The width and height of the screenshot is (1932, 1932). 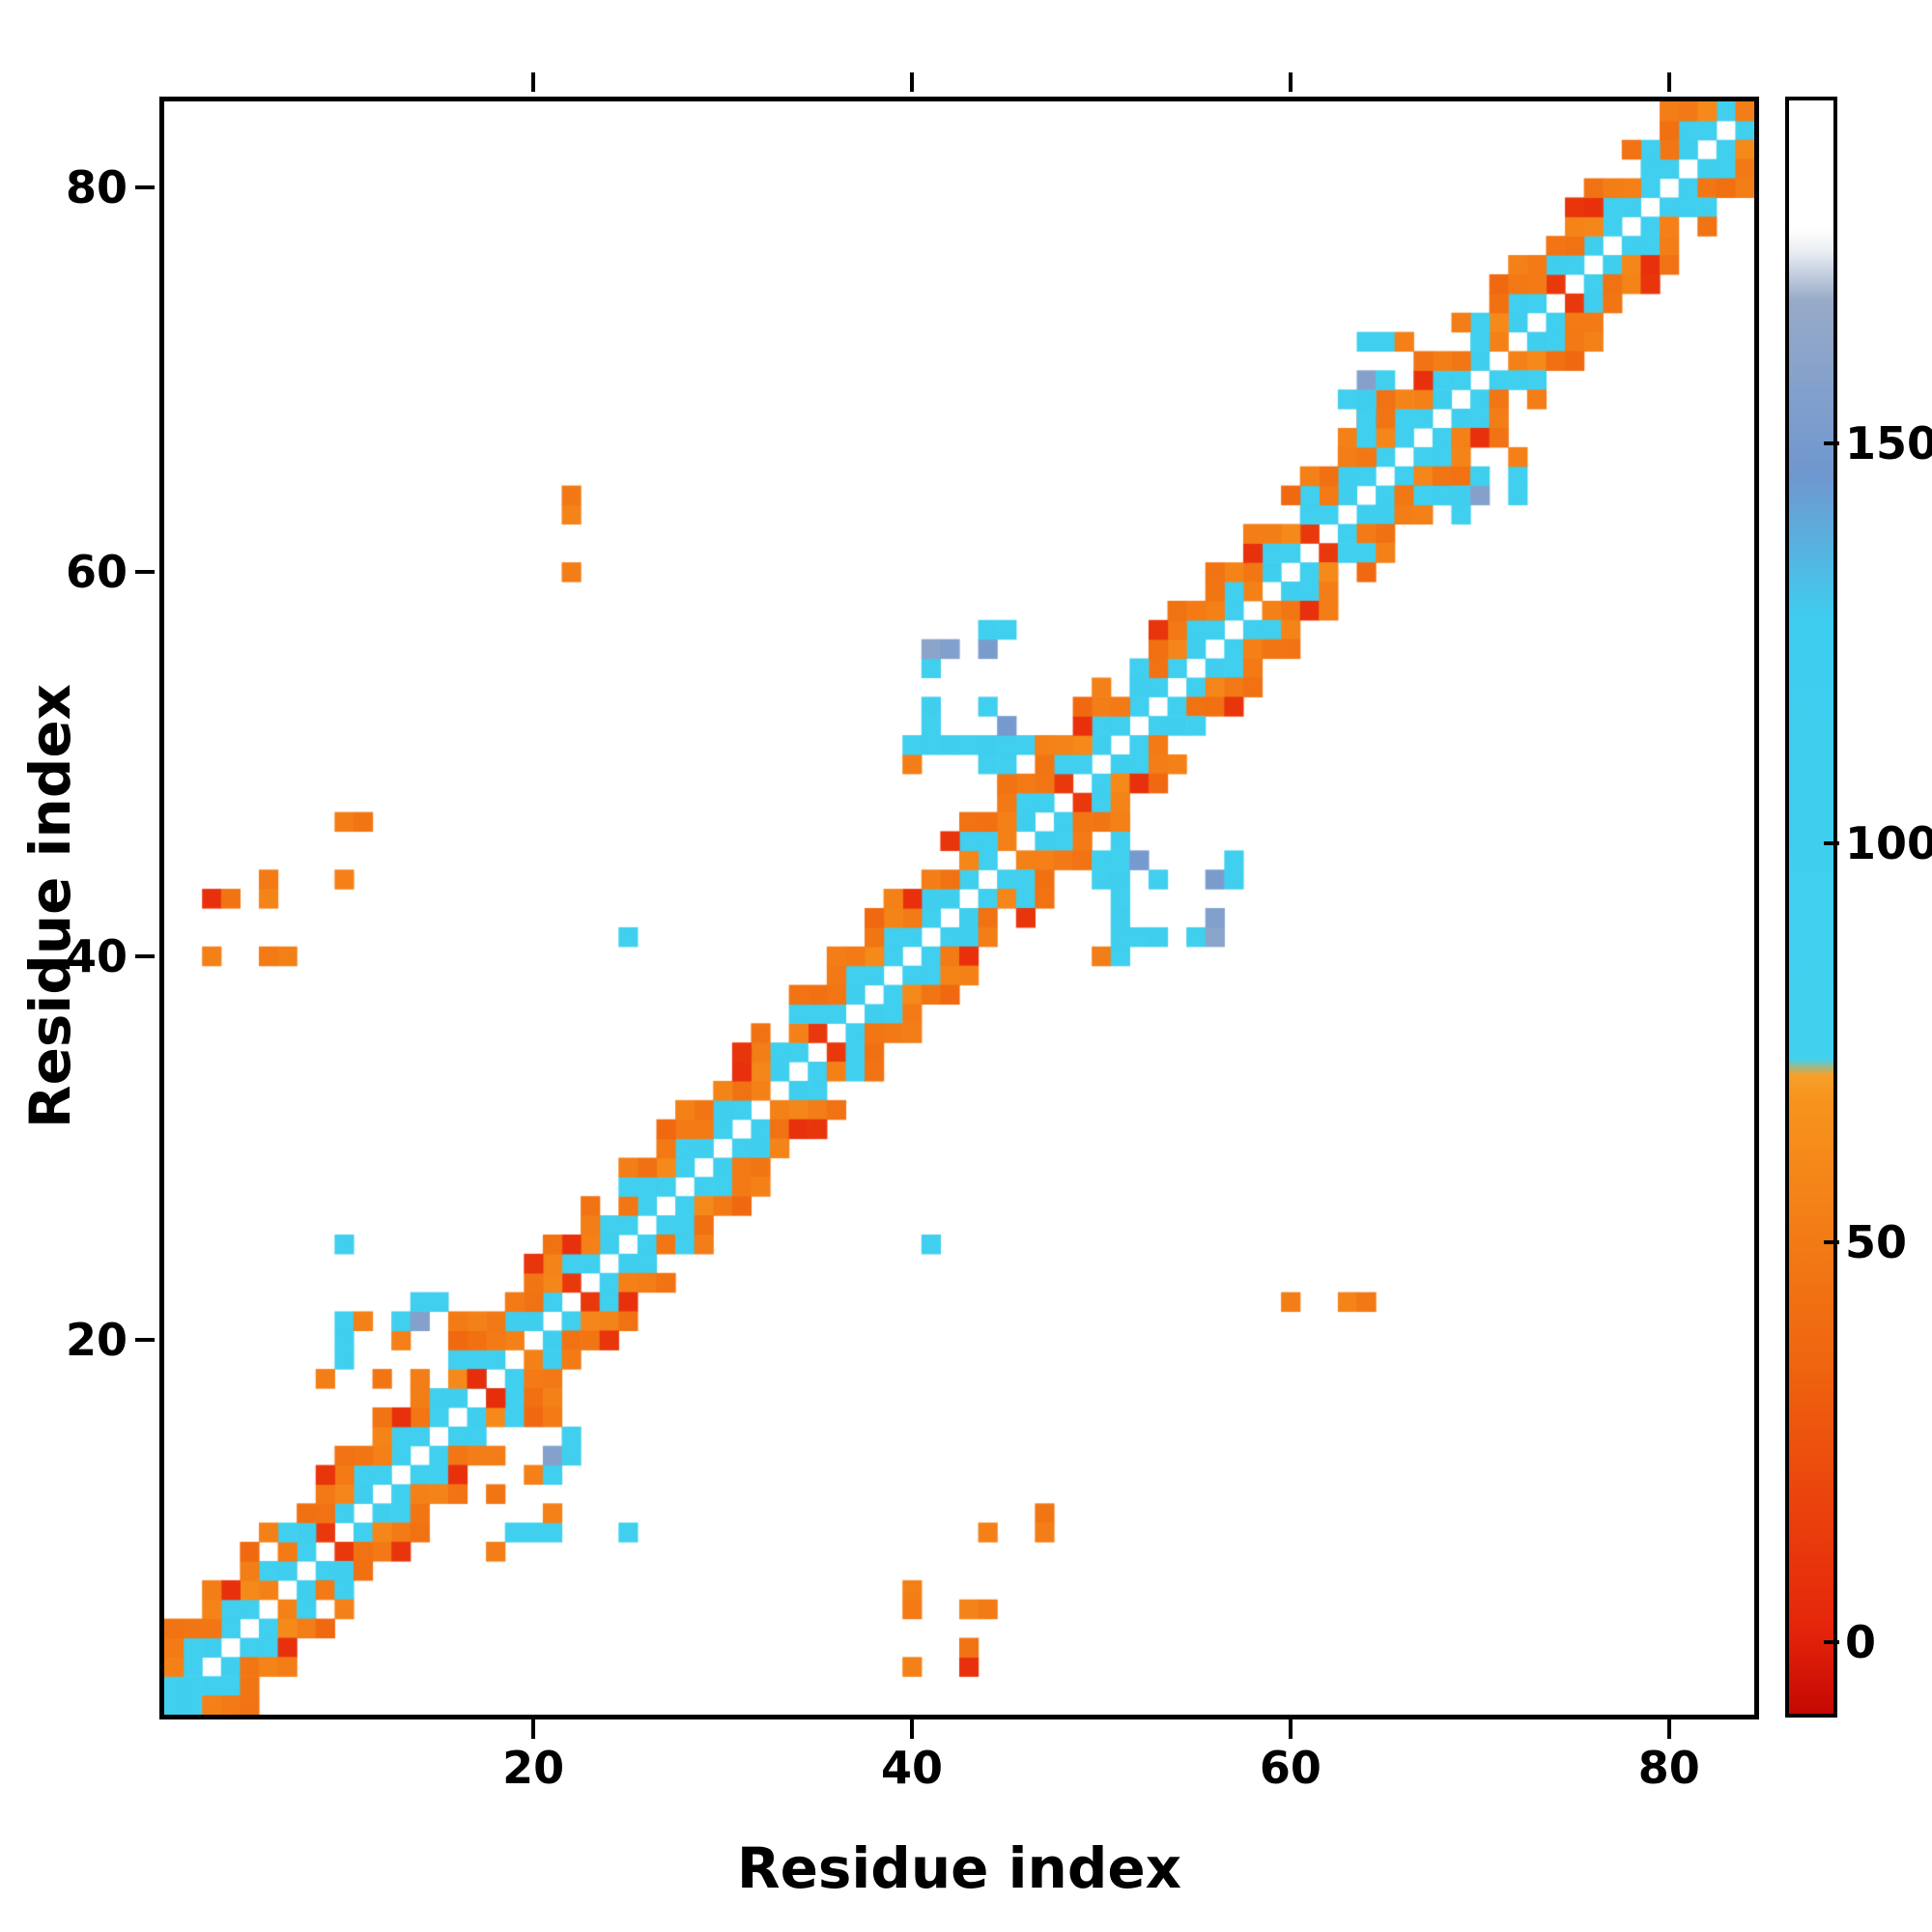 I want to click on x-axis-label: Residue index, so click(x=959, y=1868).